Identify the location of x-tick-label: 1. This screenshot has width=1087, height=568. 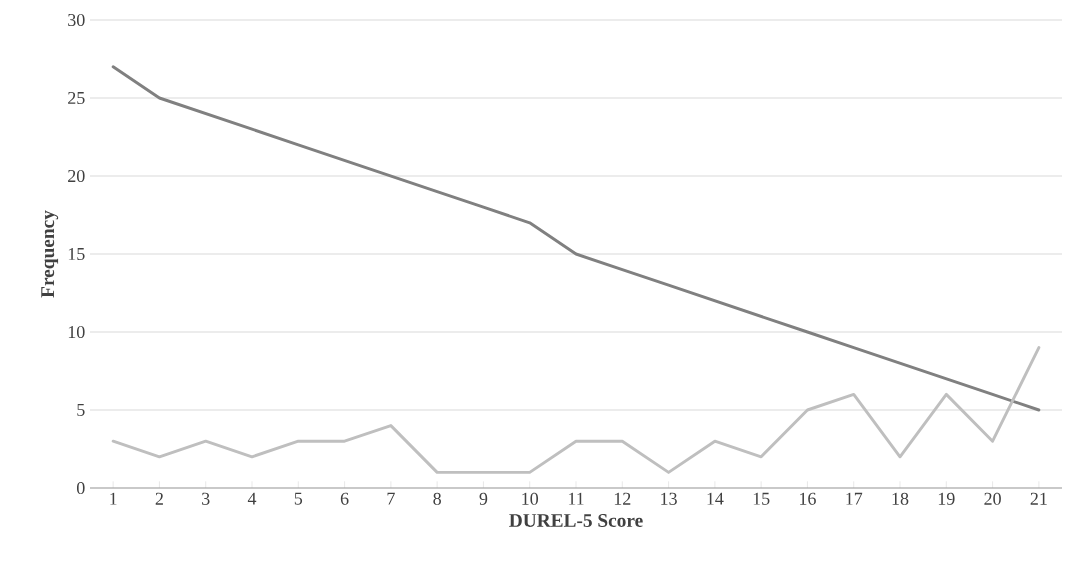
(113, 498).